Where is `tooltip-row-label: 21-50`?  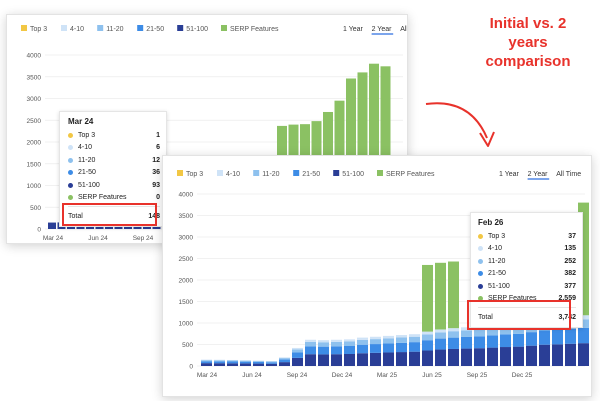
tooltip-row-label: 21-50 is located at coordinates (115, 172).